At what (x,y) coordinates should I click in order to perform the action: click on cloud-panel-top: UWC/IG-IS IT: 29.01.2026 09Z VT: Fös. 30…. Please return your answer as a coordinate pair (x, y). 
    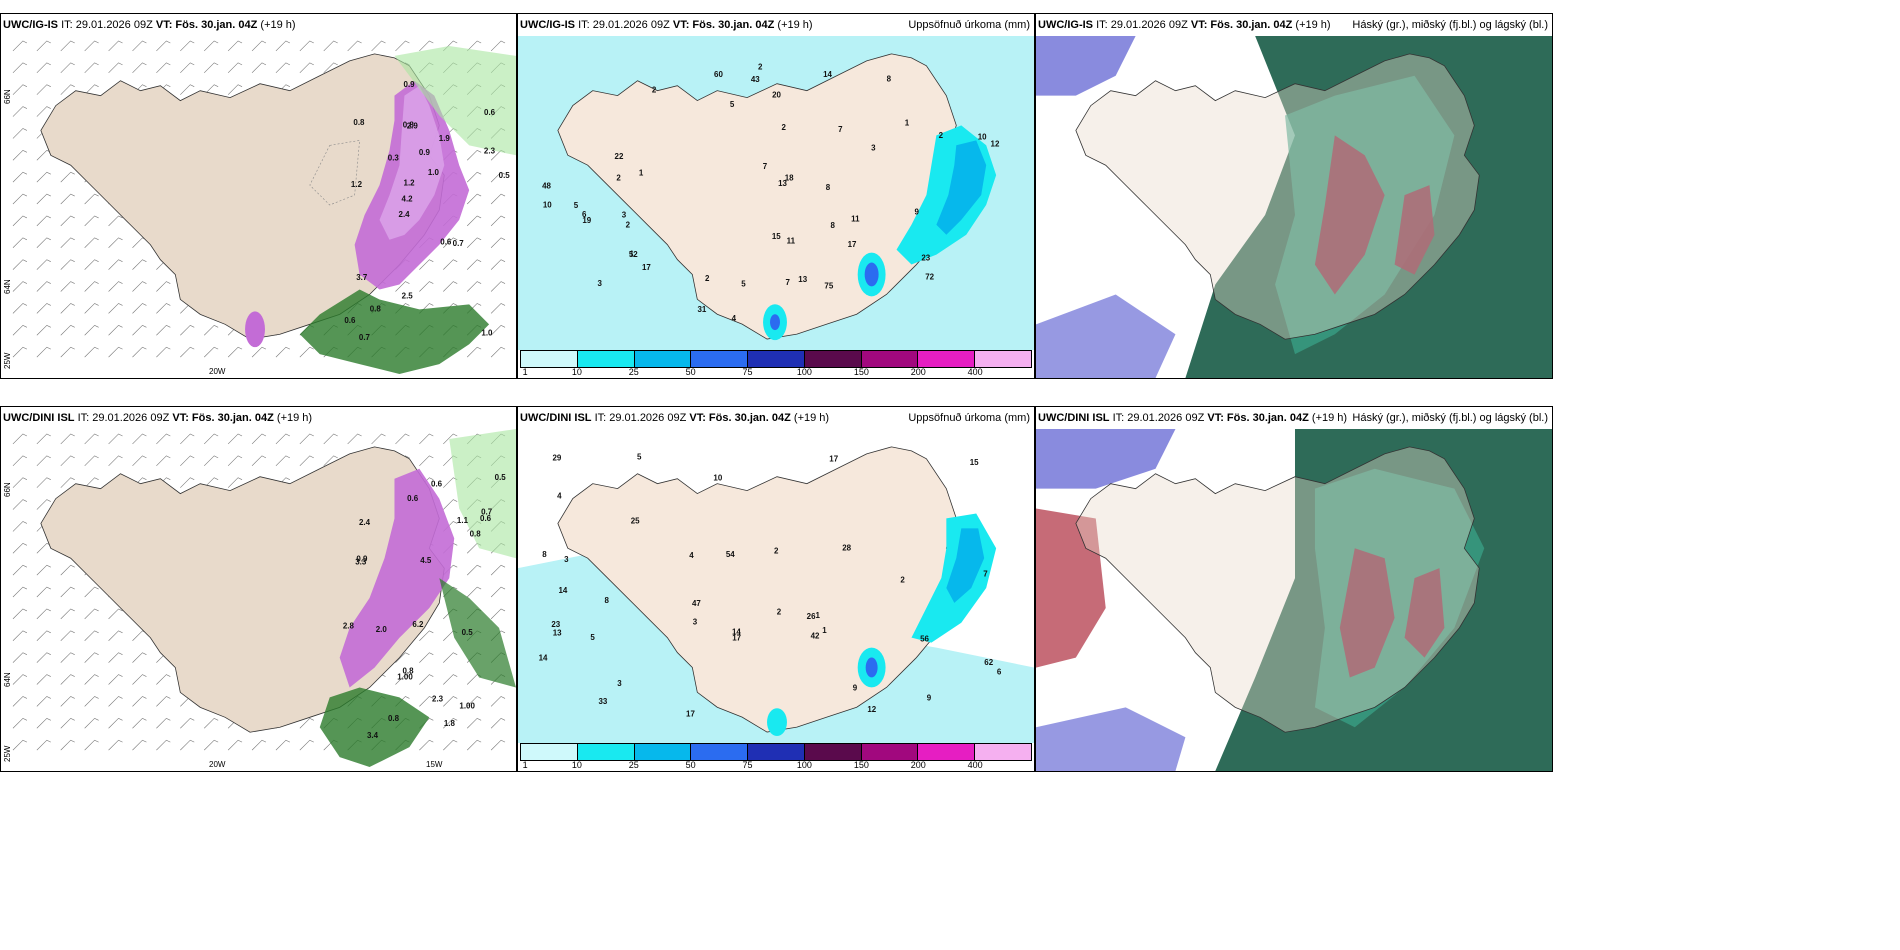
    Looking at the image, I should click on (1294, 196).